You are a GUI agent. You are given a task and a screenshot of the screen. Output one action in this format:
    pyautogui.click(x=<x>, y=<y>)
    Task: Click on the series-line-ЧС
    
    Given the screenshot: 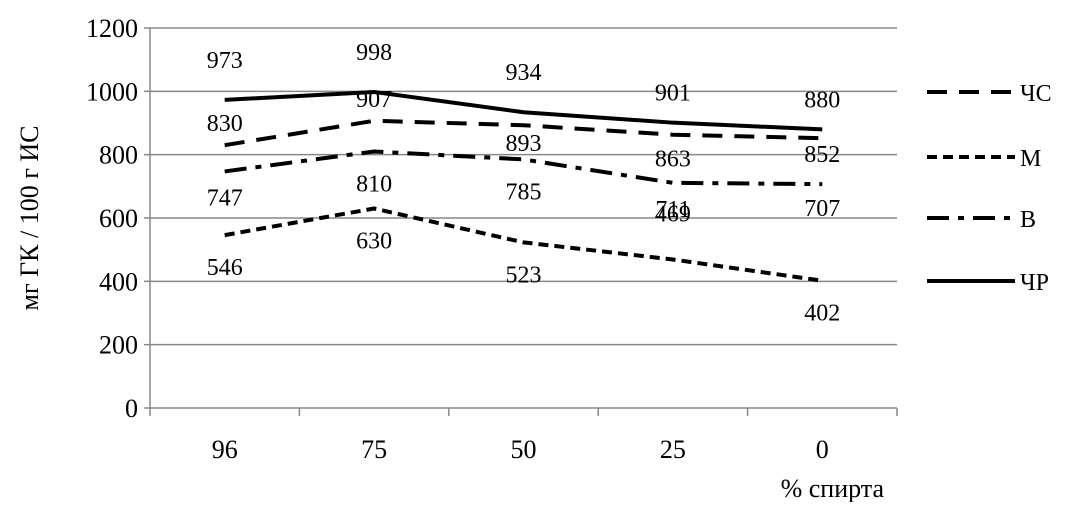 What is the action you would take?
    pyautogui.click(x=523, y=133)
    